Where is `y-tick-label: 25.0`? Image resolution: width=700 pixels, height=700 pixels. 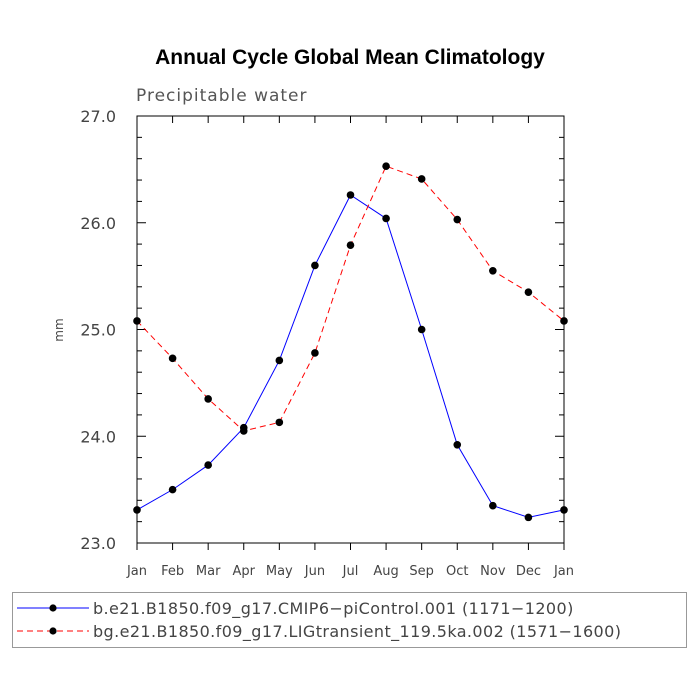 y-tick-label: 25.0 is located at coordinates (98, 330).